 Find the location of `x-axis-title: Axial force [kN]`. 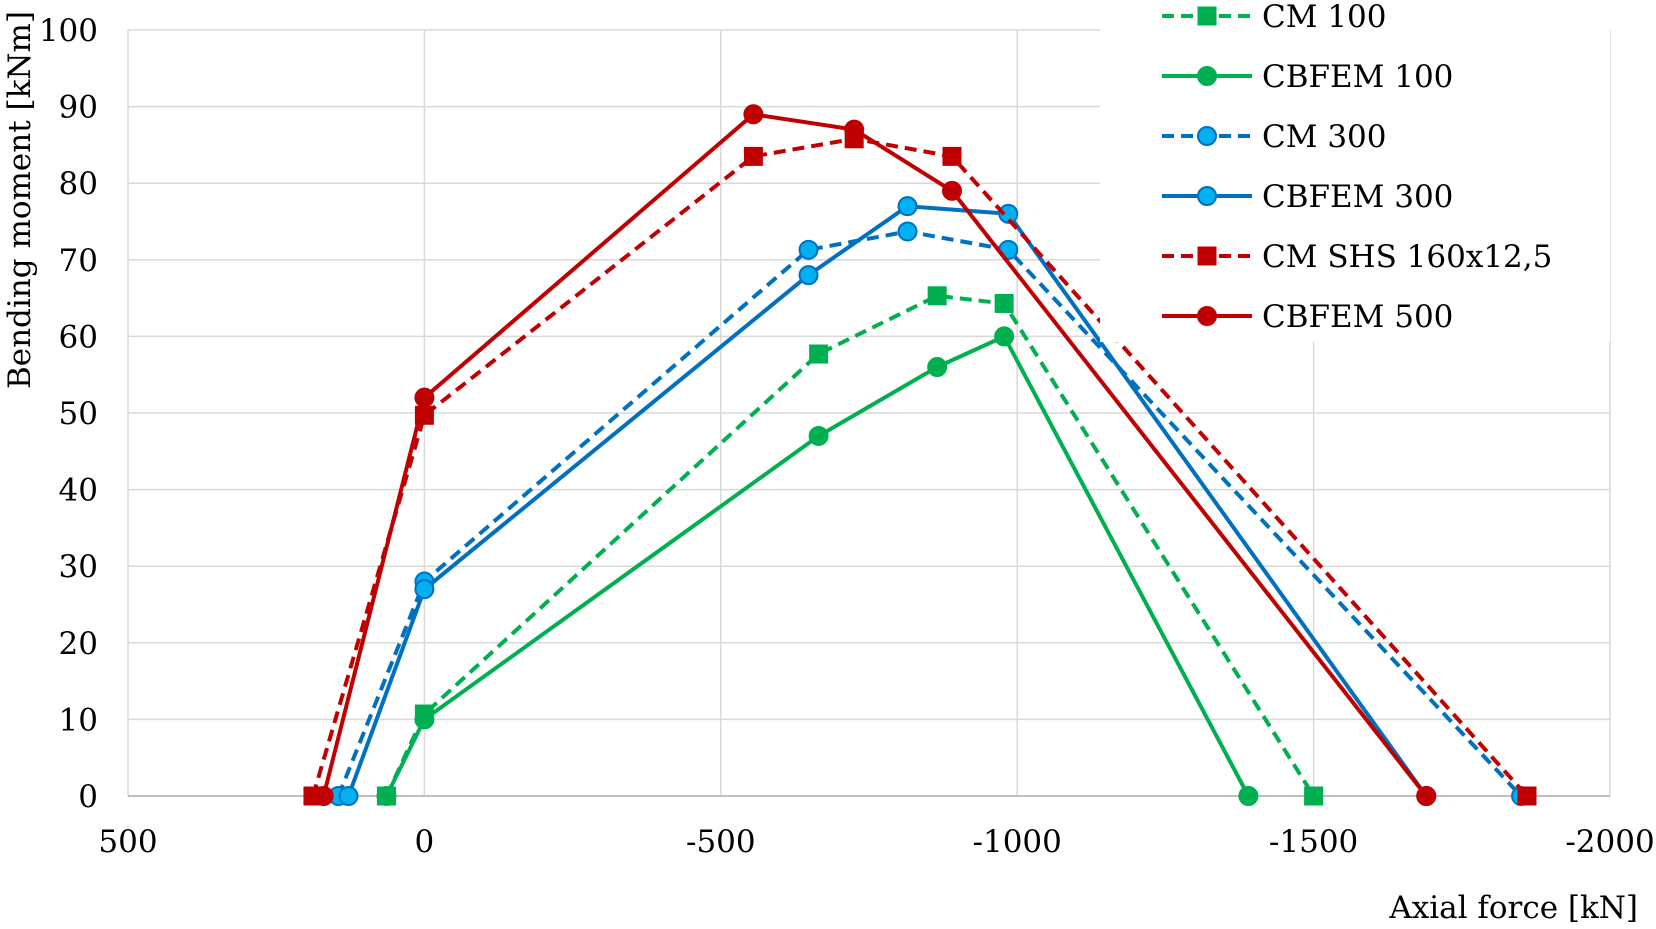

x-axis-title: Axial force [kN] is located at coordinates (1513, 908).